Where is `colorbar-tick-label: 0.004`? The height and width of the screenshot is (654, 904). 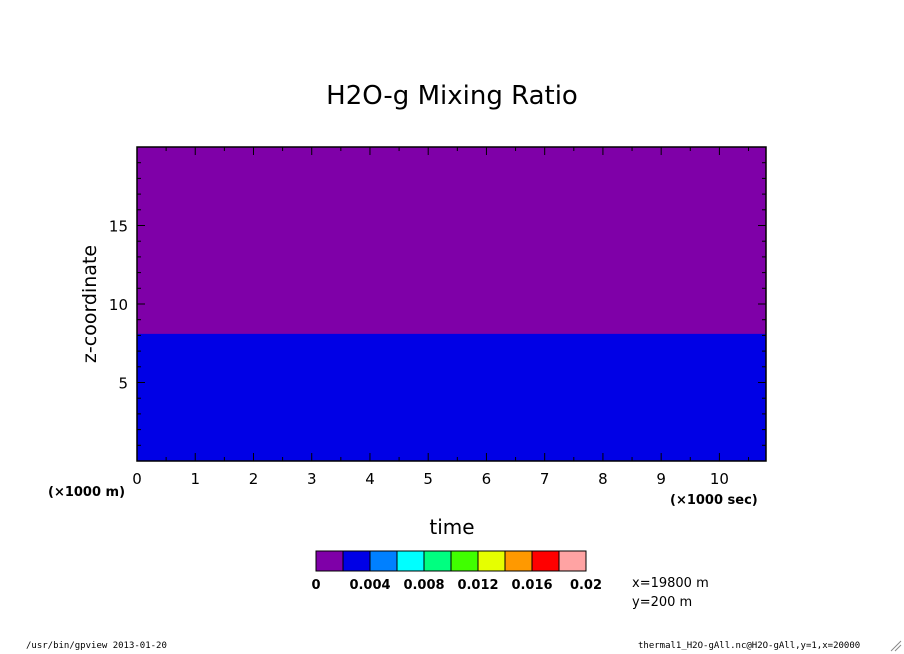
colorbar-tick-label: 0.004 is located at coordinates (369, 585).